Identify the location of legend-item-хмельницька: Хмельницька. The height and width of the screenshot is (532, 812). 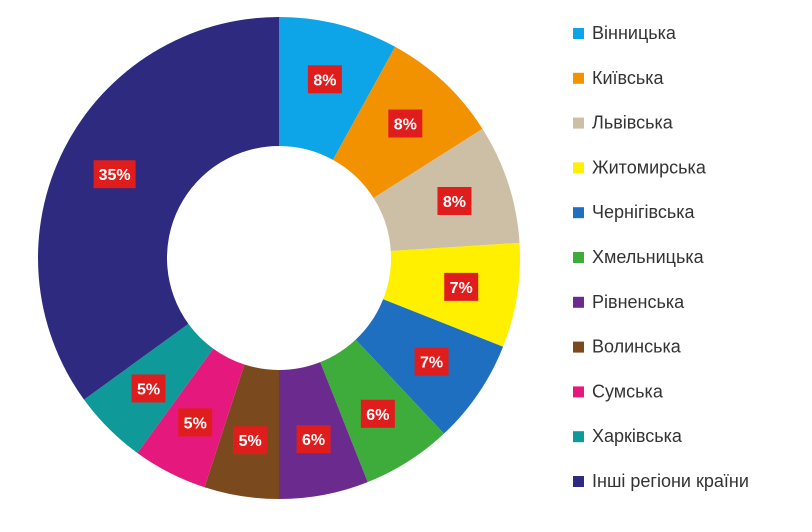
(639, 257).